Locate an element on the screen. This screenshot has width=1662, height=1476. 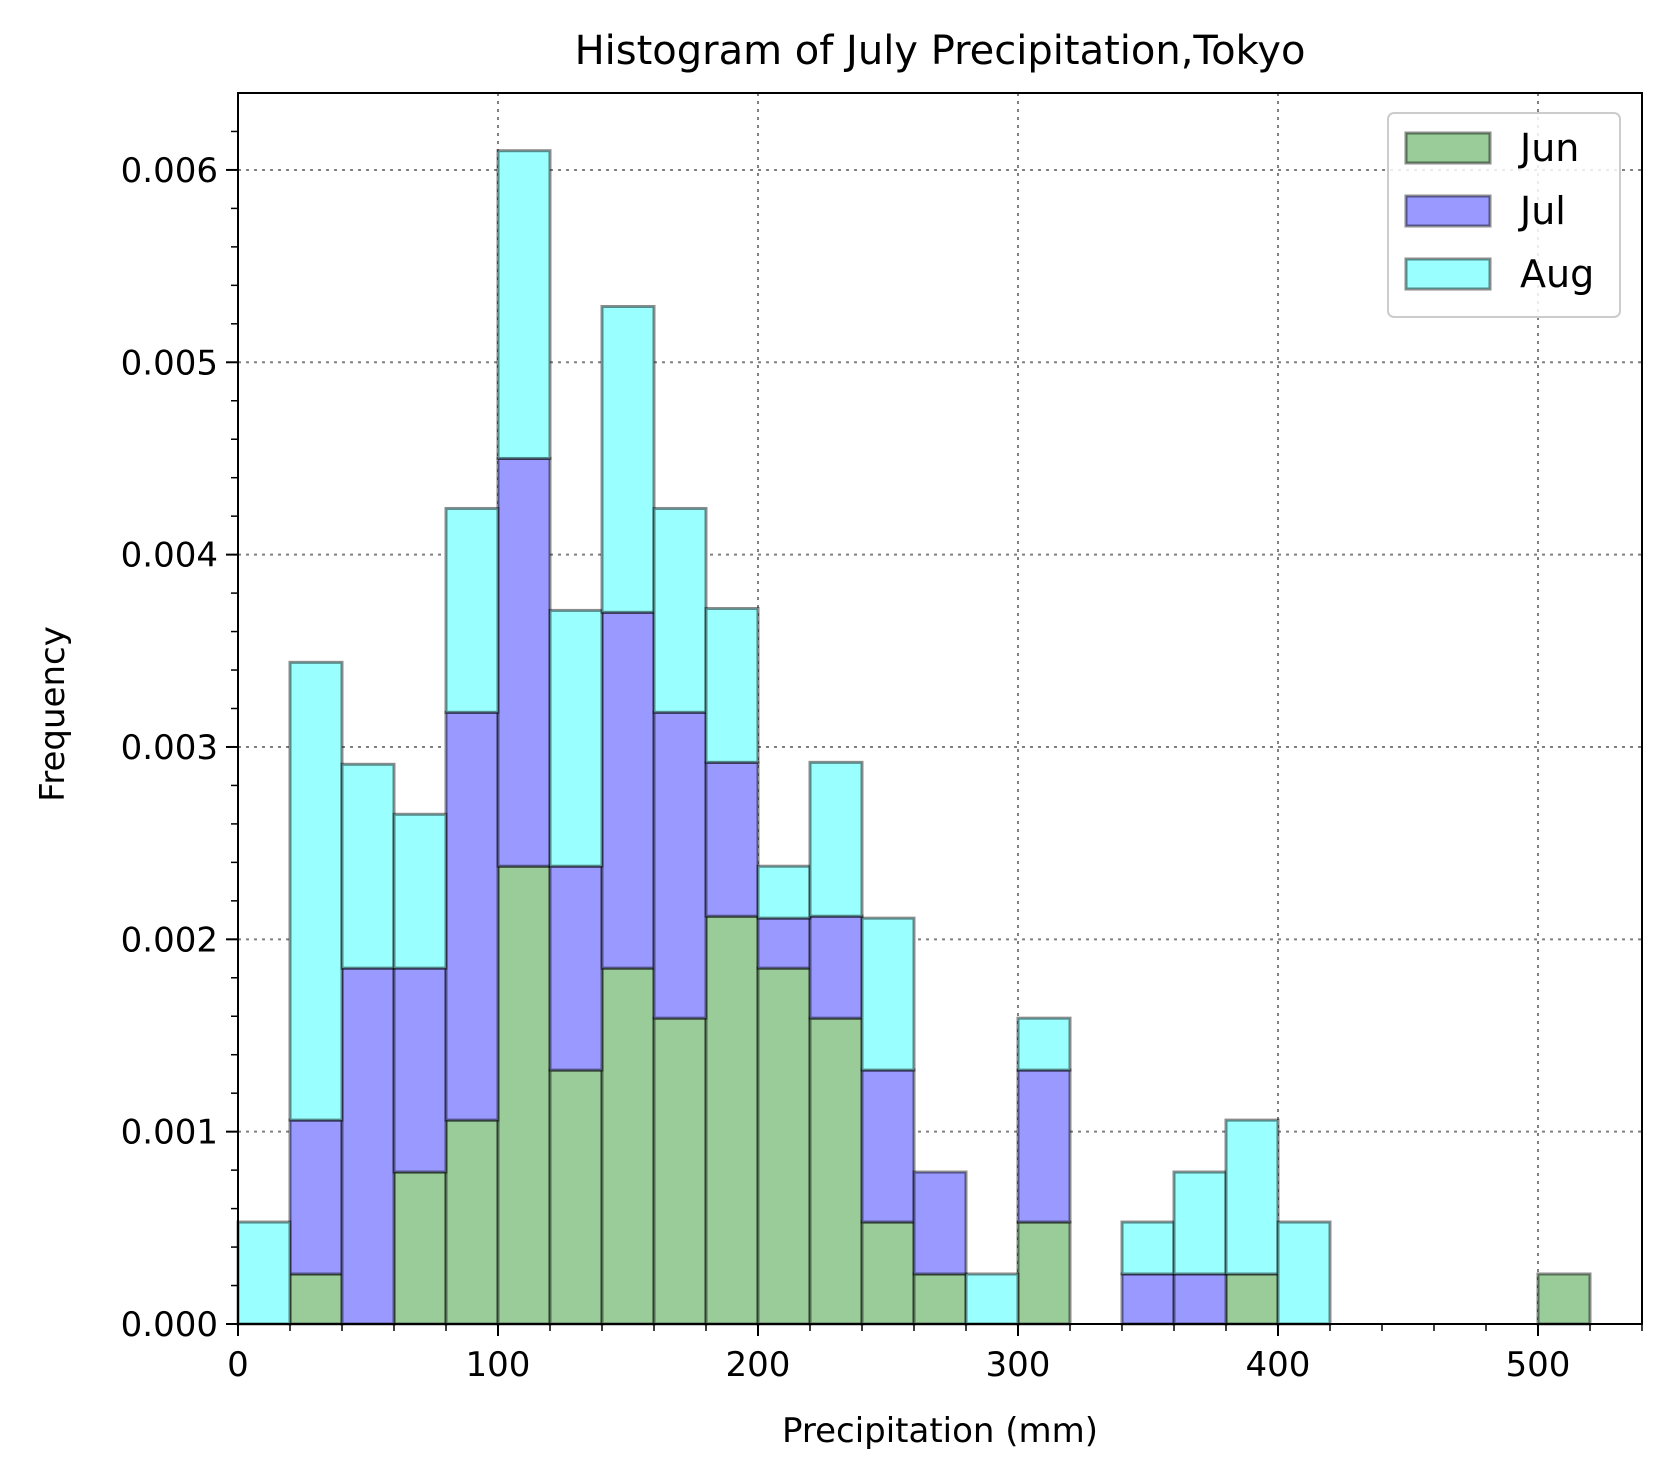
legend-label-aug: Aug is located at coordinates (1557, 274).